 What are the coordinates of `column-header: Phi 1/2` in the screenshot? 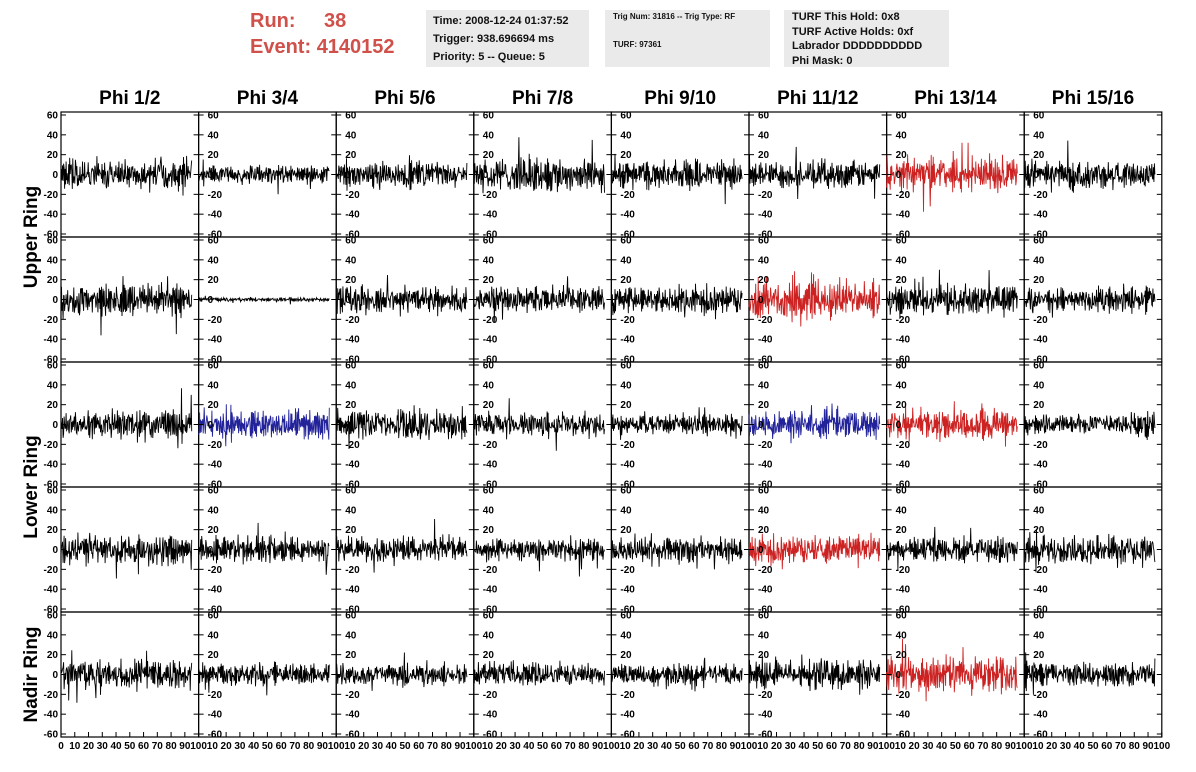 It's located at (129, 98).